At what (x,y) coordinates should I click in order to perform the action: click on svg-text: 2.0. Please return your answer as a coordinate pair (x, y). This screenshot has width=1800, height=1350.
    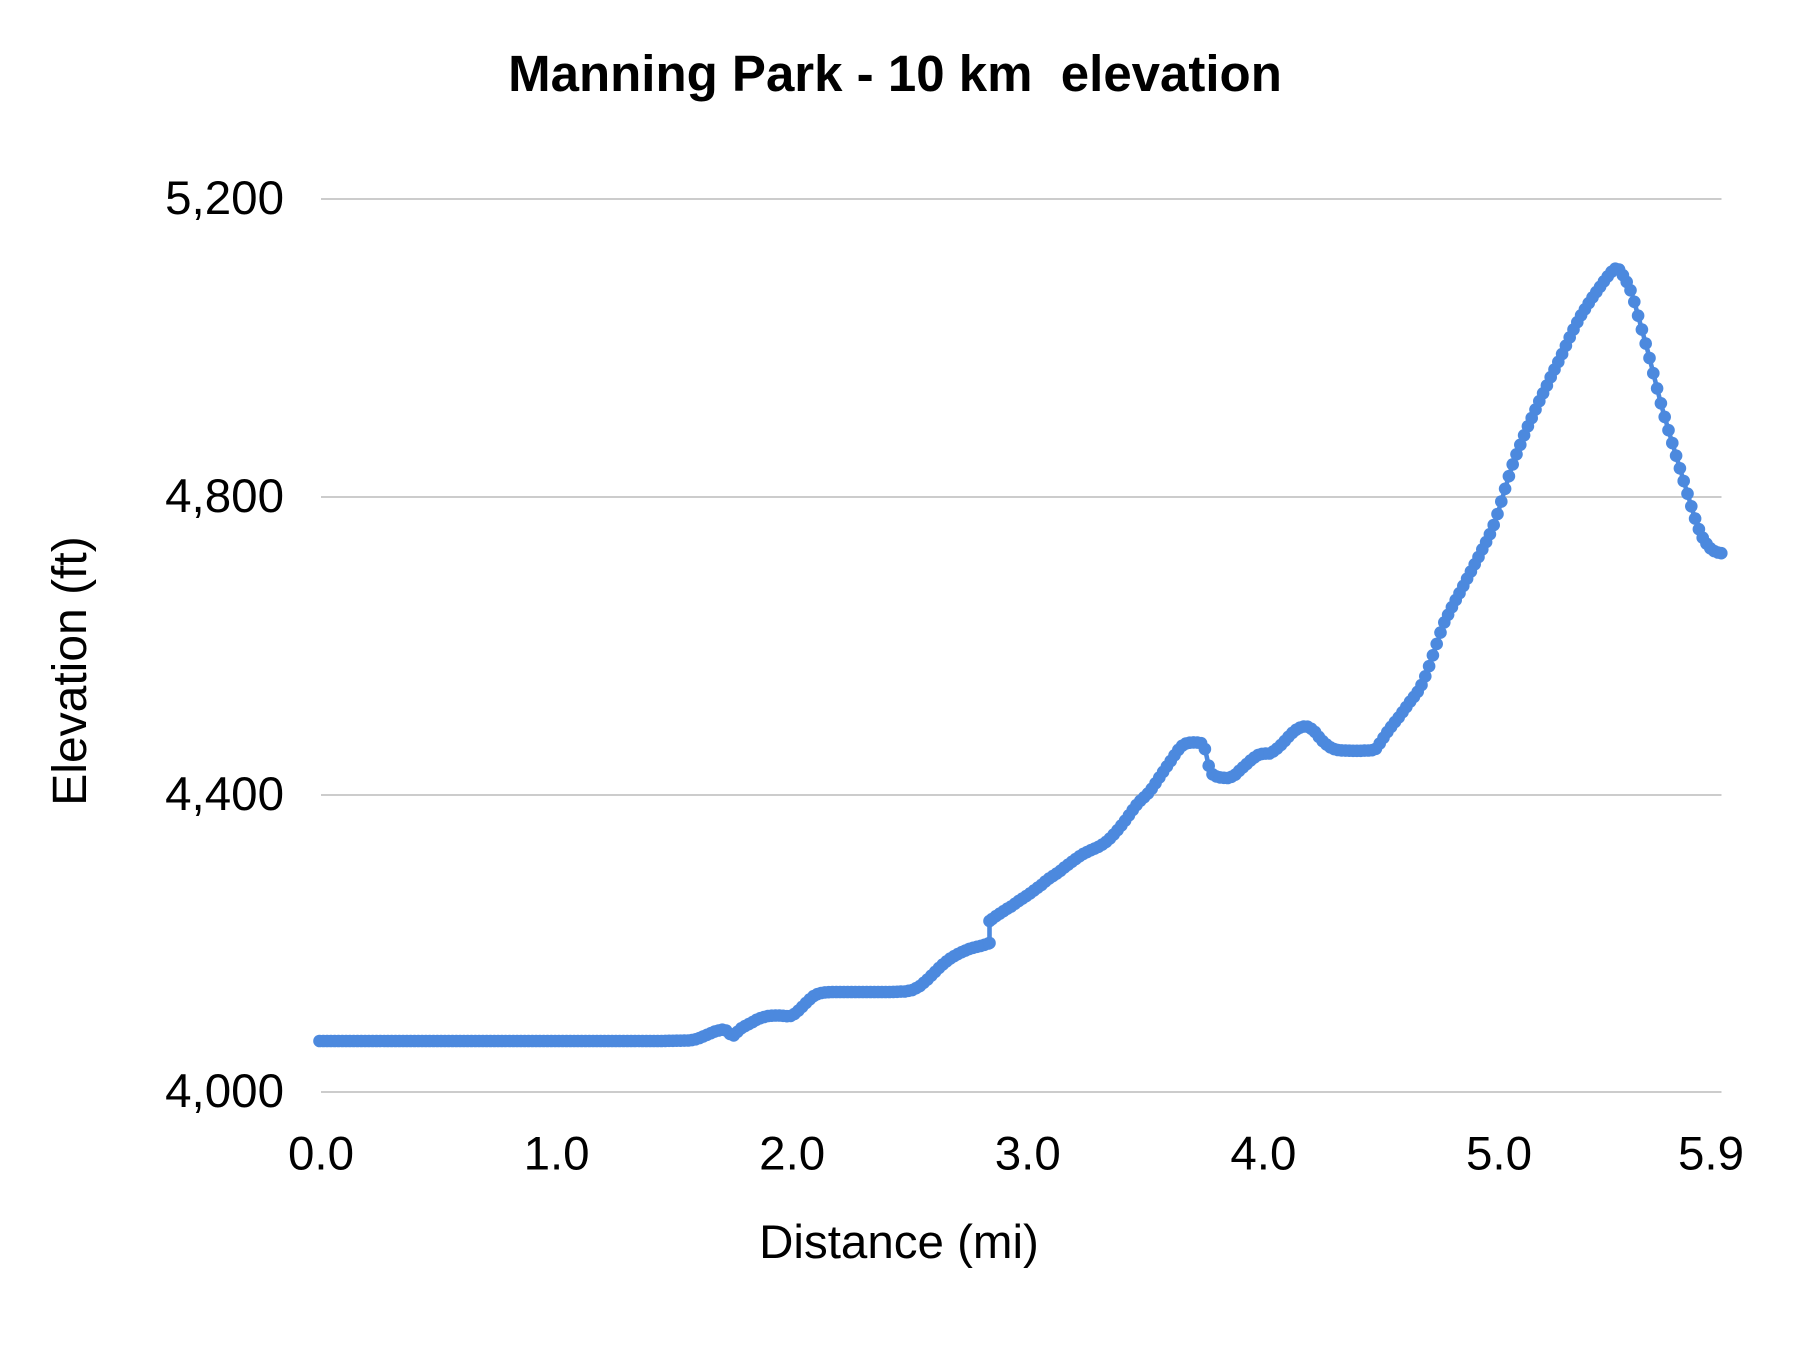
    Looking at the image, I should click on (792, 1154).